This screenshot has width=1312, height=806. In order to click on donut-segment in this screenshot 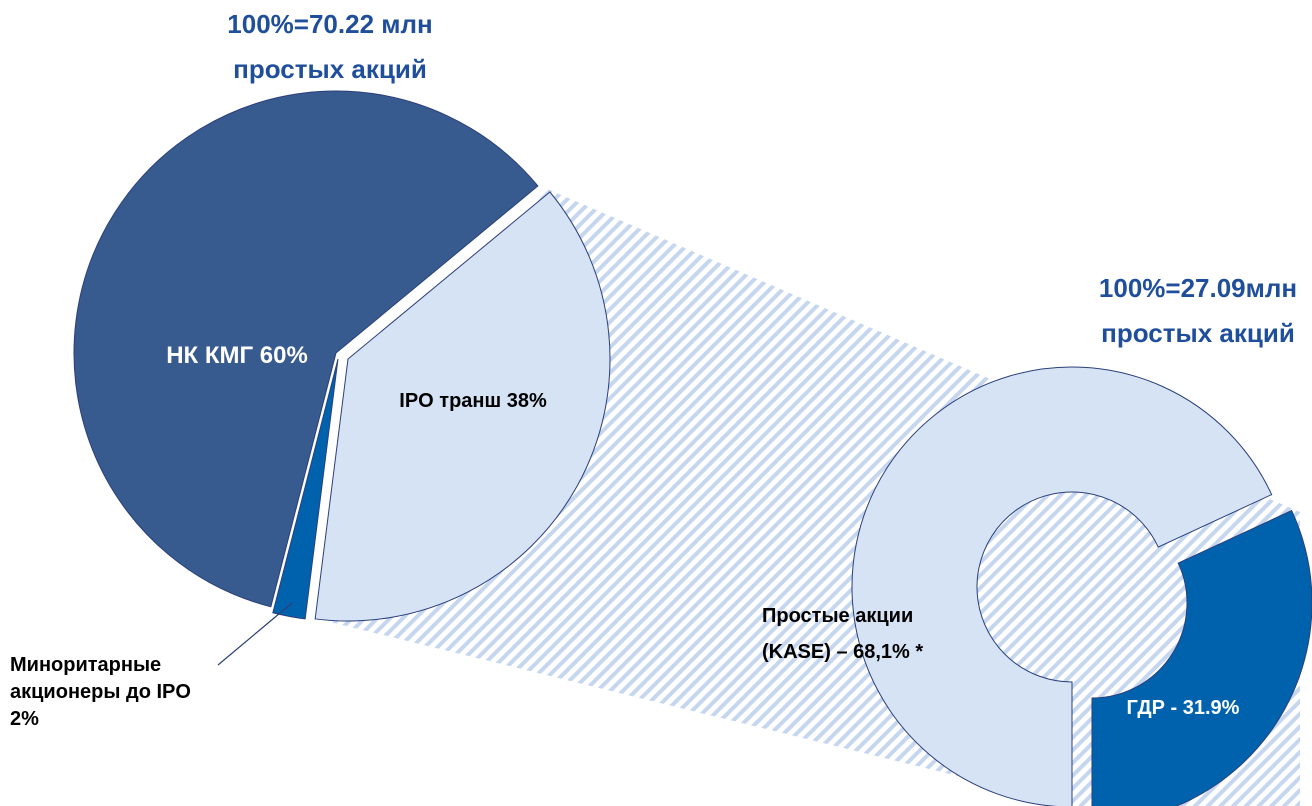, I will do `click(1201, 657)`.